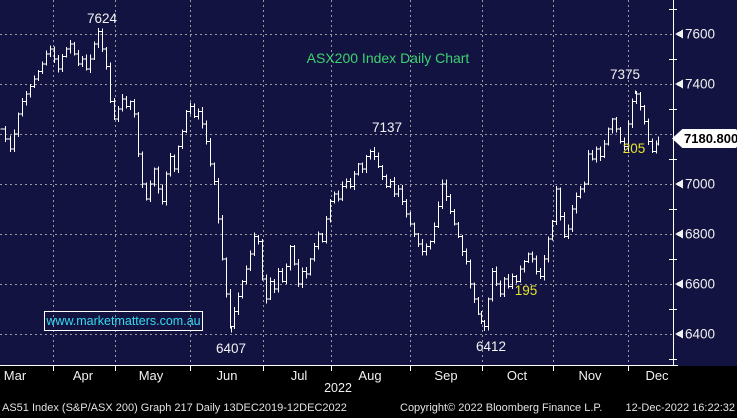  What do you see at coordinates (704, 138) in the screenshot?
I see `last-price-tag: 7180.800` at bounding box center [704, 138].